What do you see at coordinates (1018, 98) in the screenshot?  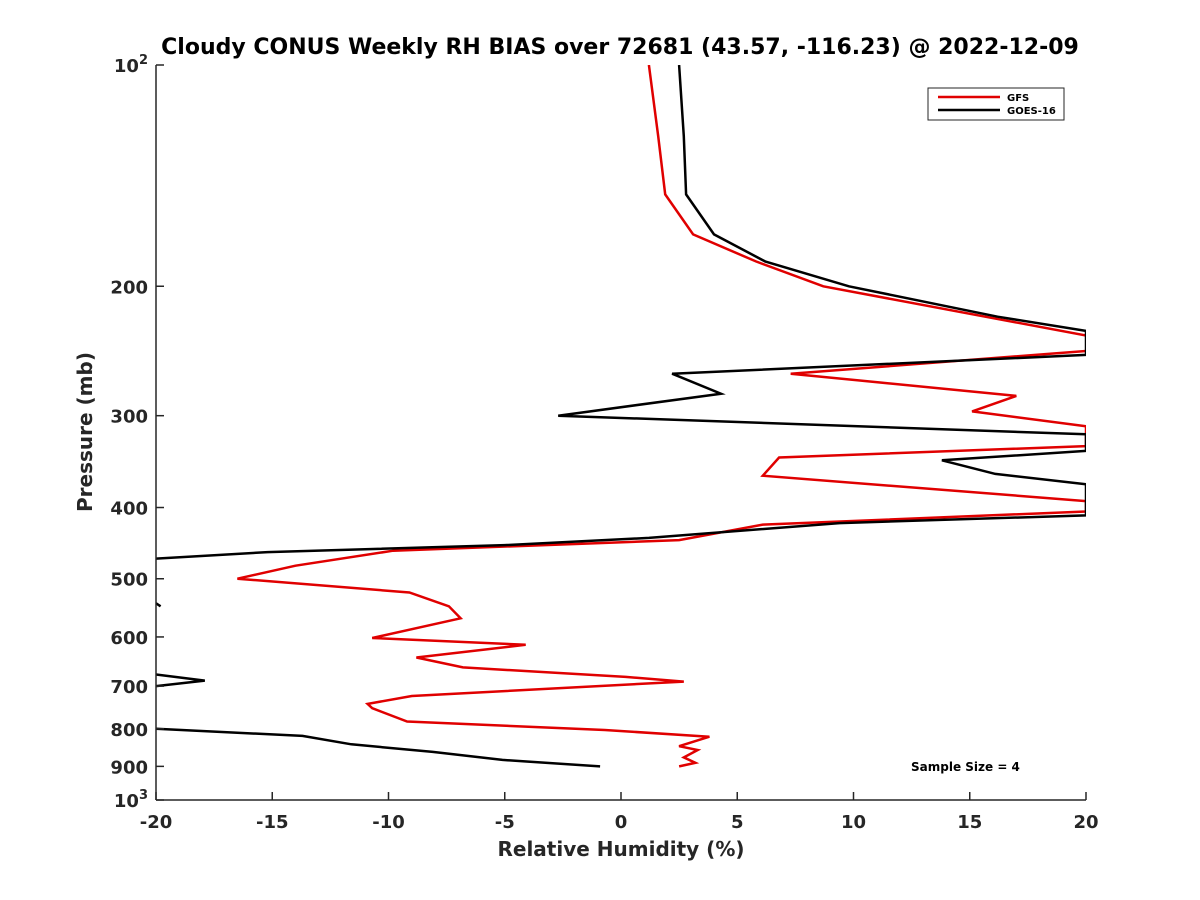 I see `legend-gfs-label: GFS` at bounding box center [1018, 98].